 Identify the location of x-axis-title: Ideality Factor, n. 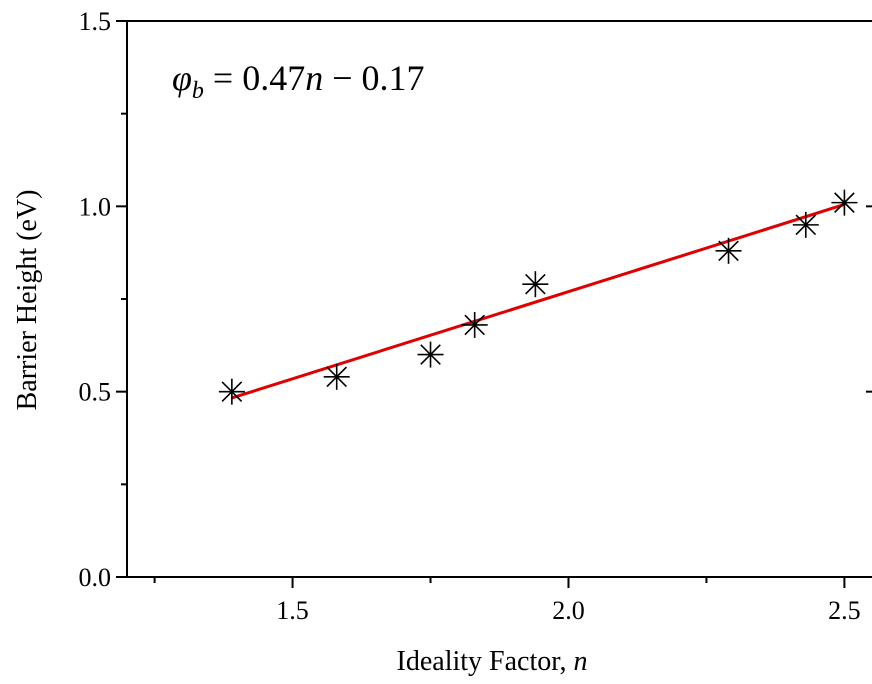
(492, 661).